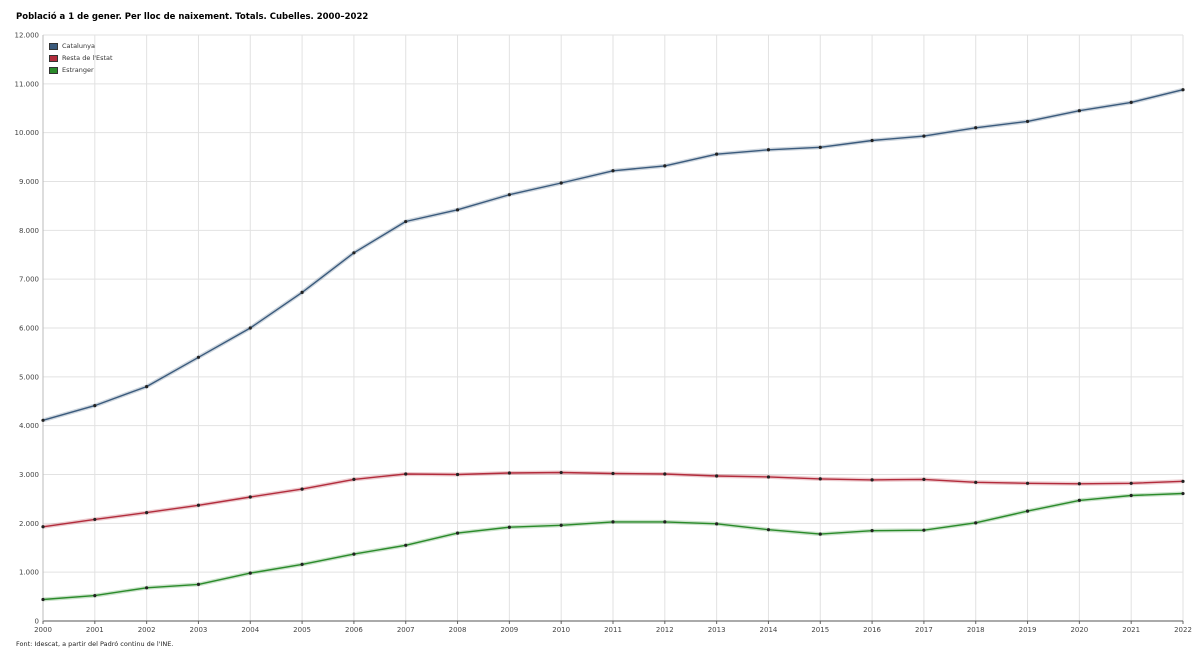 The height and width of the screenshot is (653, 1200). I want to click on x-tick-label: 2002, so click(147, 630).